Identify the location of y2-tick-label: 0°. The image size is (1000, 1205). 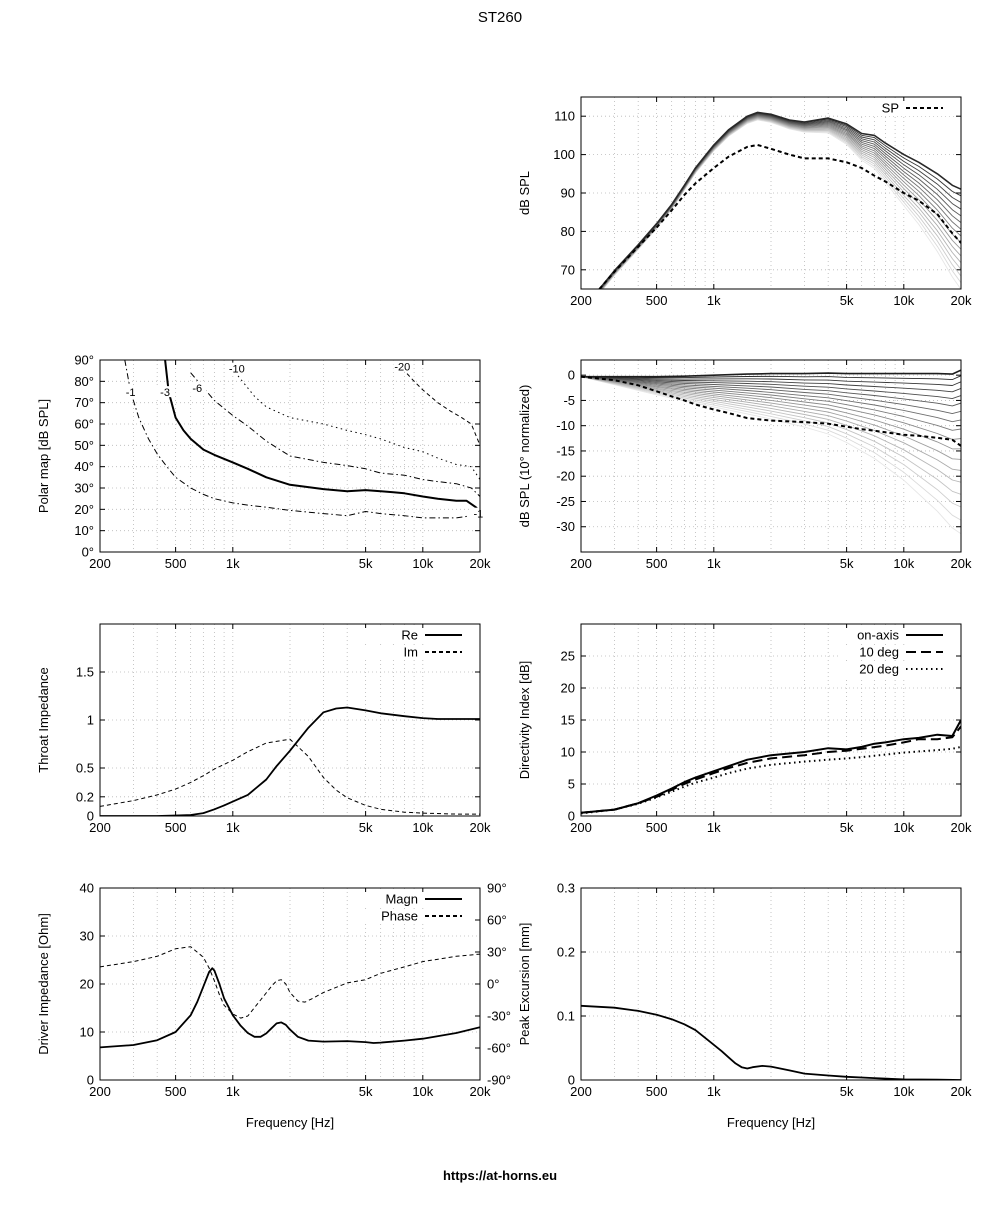
(493, 984).